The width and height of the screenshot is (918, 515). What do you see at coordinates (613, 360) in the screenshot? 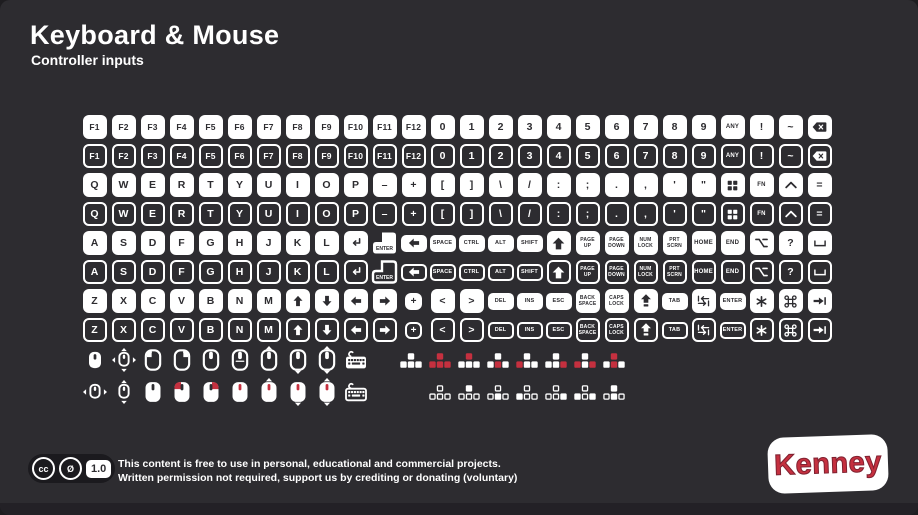
I see `dpad-cluster-up-down-icon` at bounding box center [613, 360].